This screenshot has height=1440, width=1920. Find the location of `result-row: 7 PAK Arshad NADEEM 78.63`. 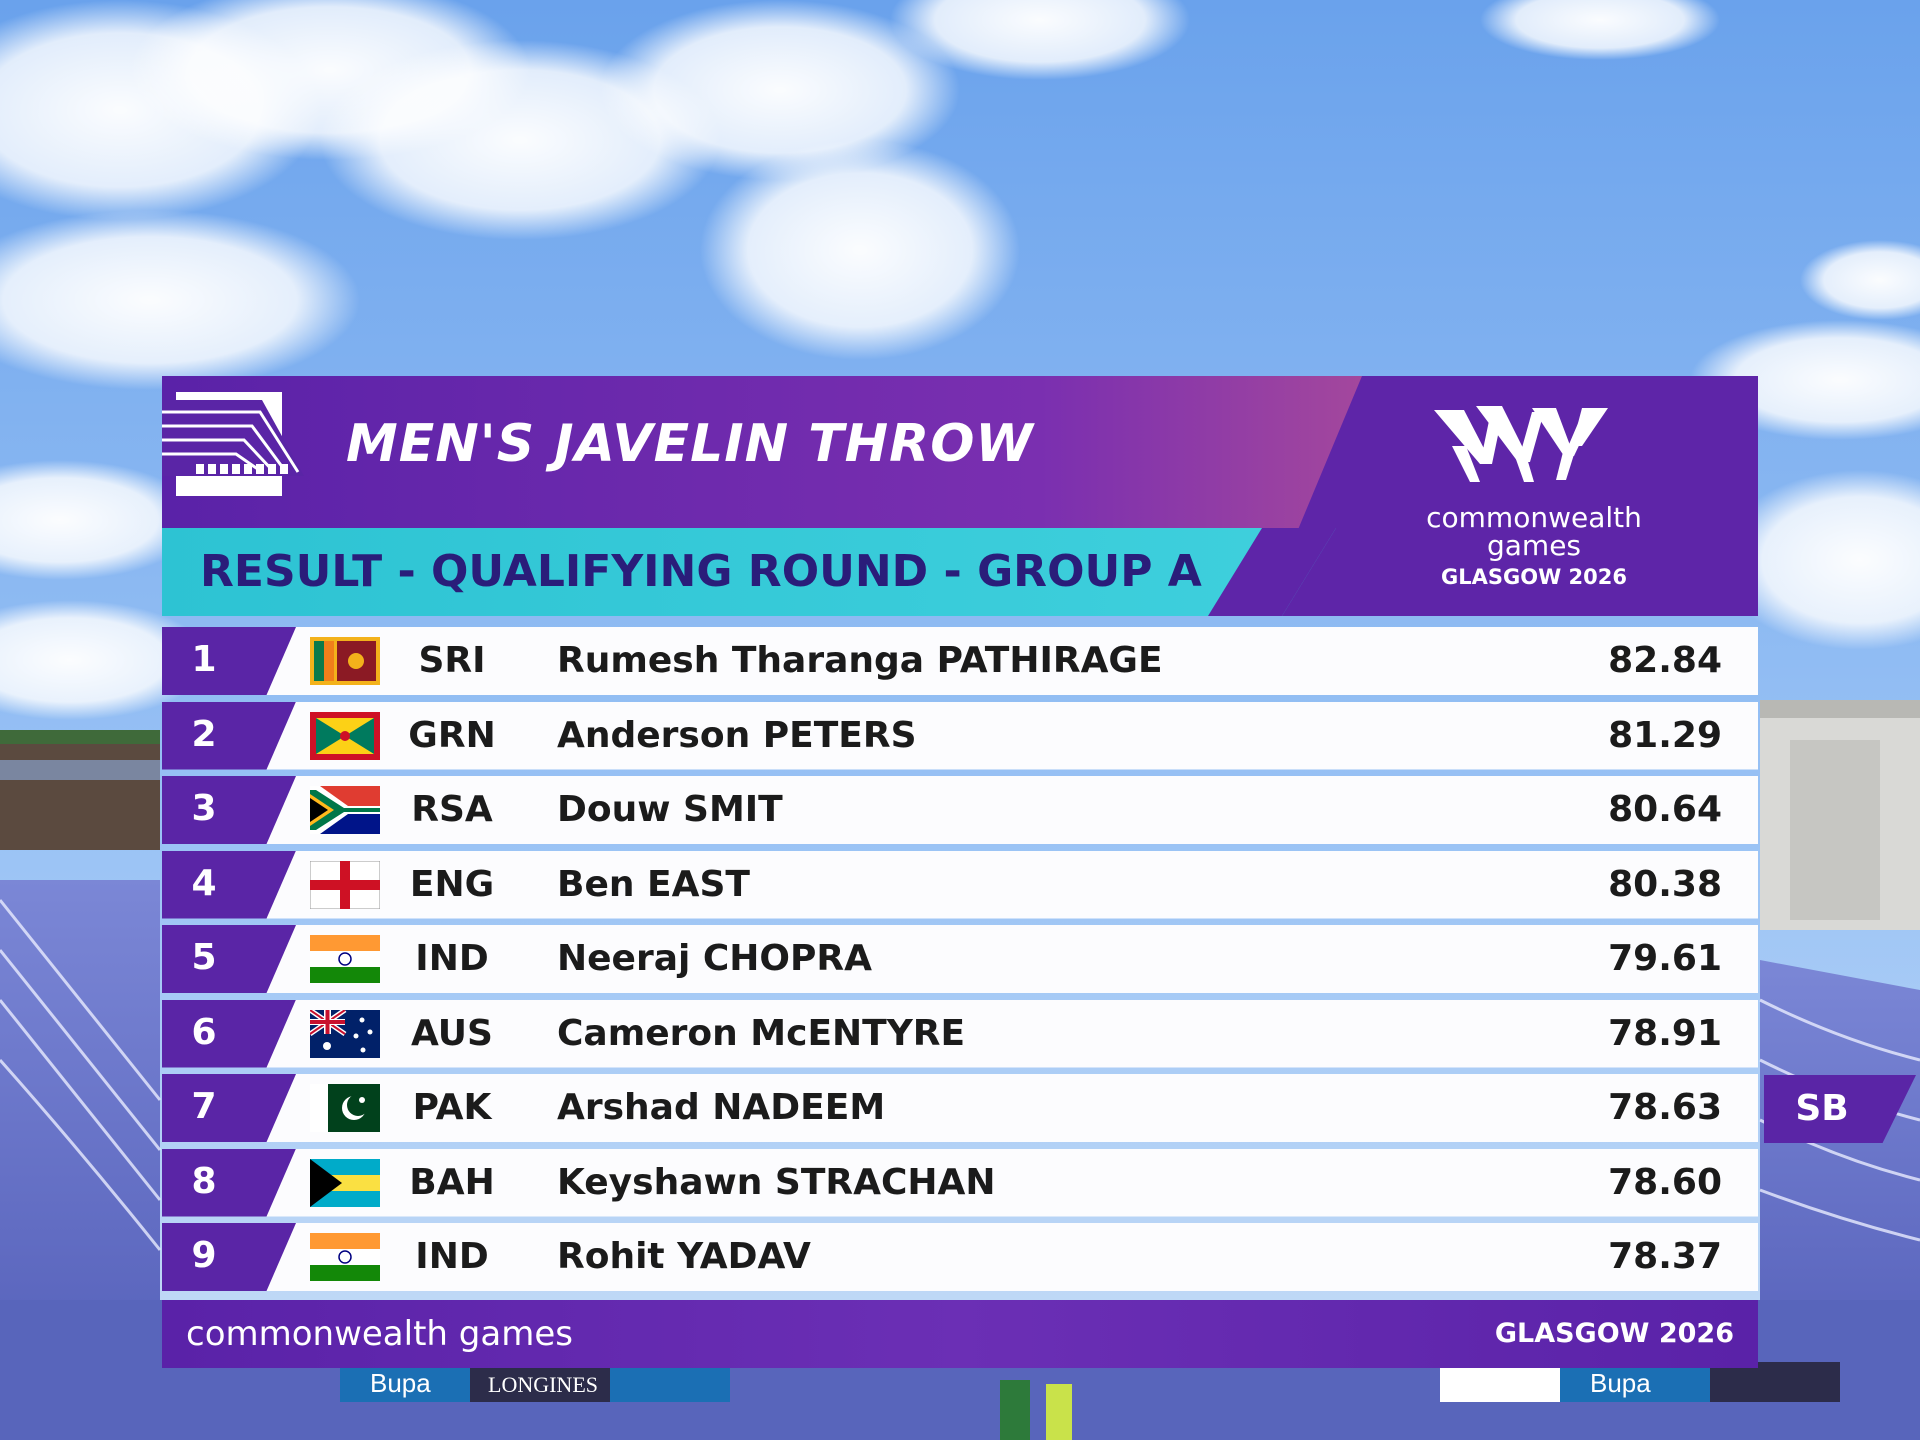

result-row: 7 PAK Arshad NADEEM 78.63 is located at coordinates (960, 1108).